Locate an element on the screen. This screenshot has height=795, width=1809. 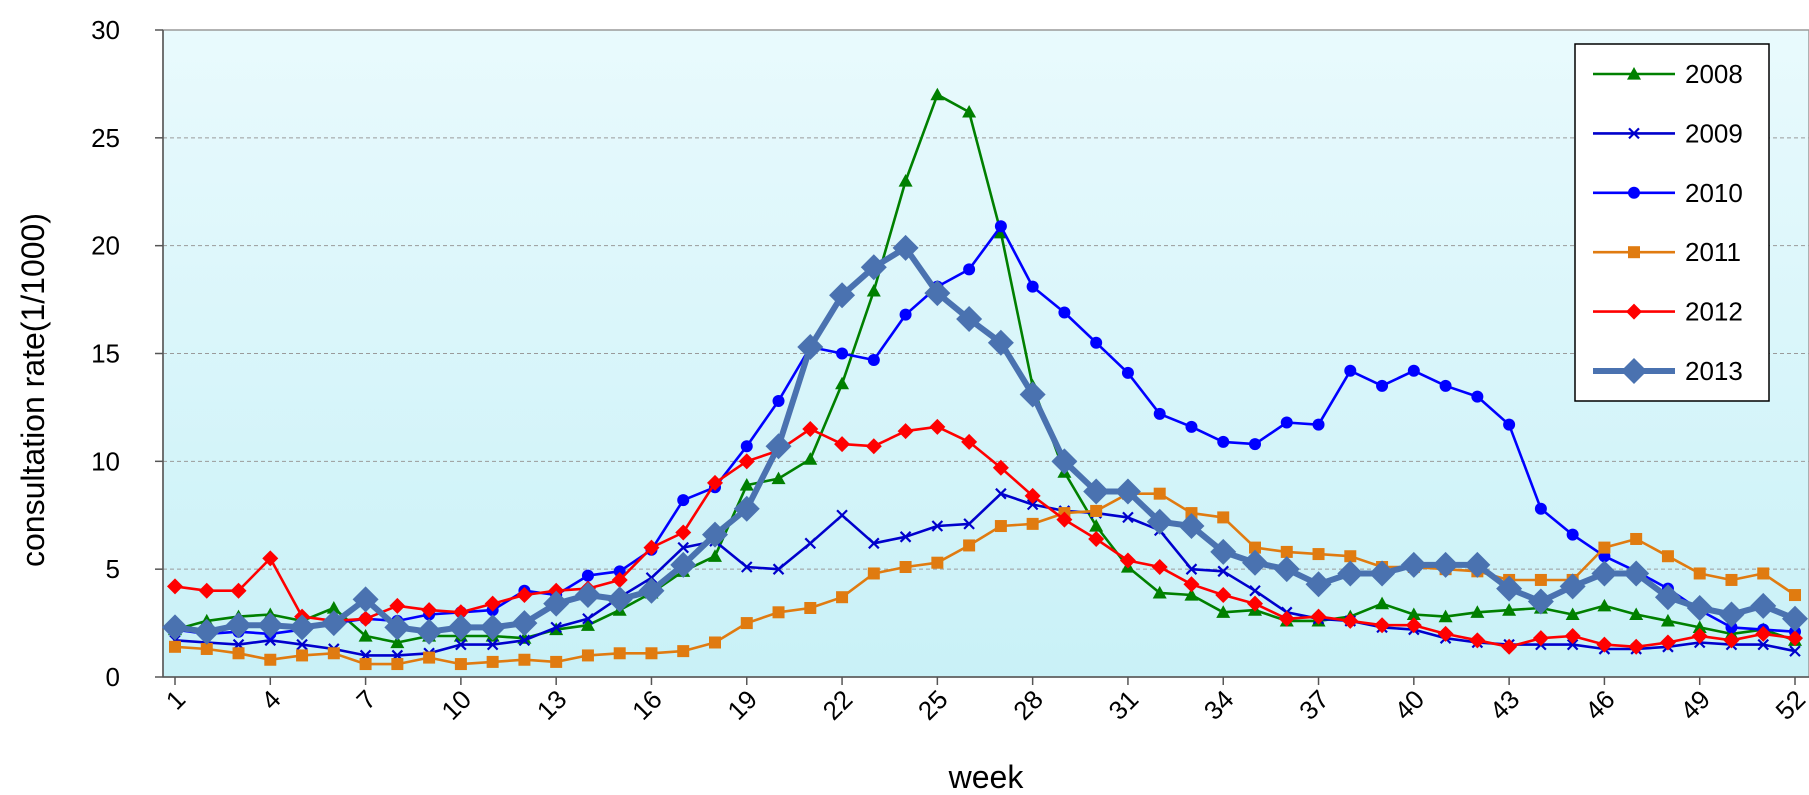
x-tick-label: 43 is located at coordinates (1505, 705).